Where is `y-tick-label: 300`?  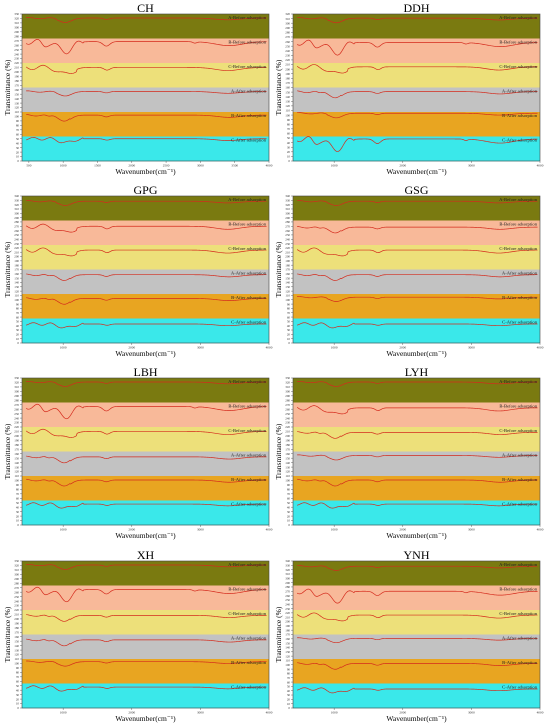
y-tick-label: 300 is located at coordinates (16, 575).